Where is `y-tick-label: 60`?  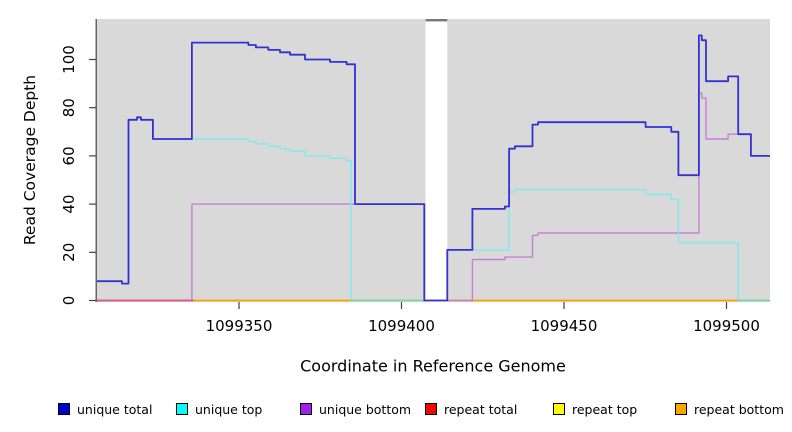 y-tick-label: 60 is located at coordinates (69, 155).